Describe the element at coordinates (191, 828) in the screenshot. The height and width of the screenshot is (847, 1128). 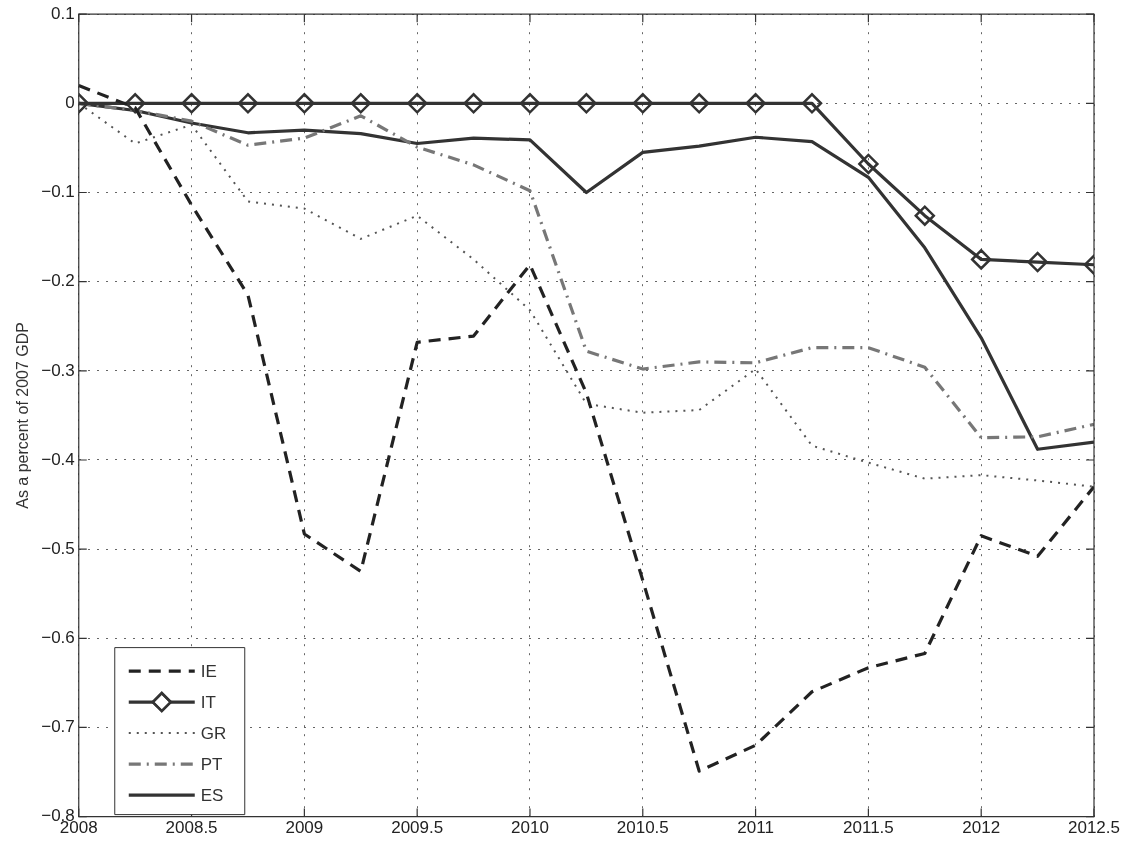
I see `x-tick-label: 2008.5` at that location.